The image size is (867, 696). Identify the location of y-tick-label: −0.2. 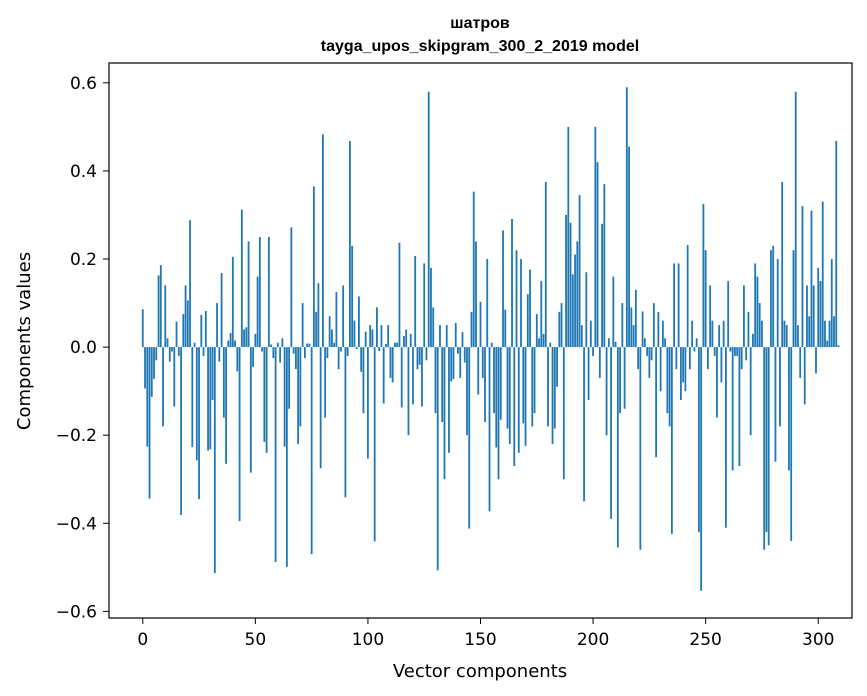
(76, 436).